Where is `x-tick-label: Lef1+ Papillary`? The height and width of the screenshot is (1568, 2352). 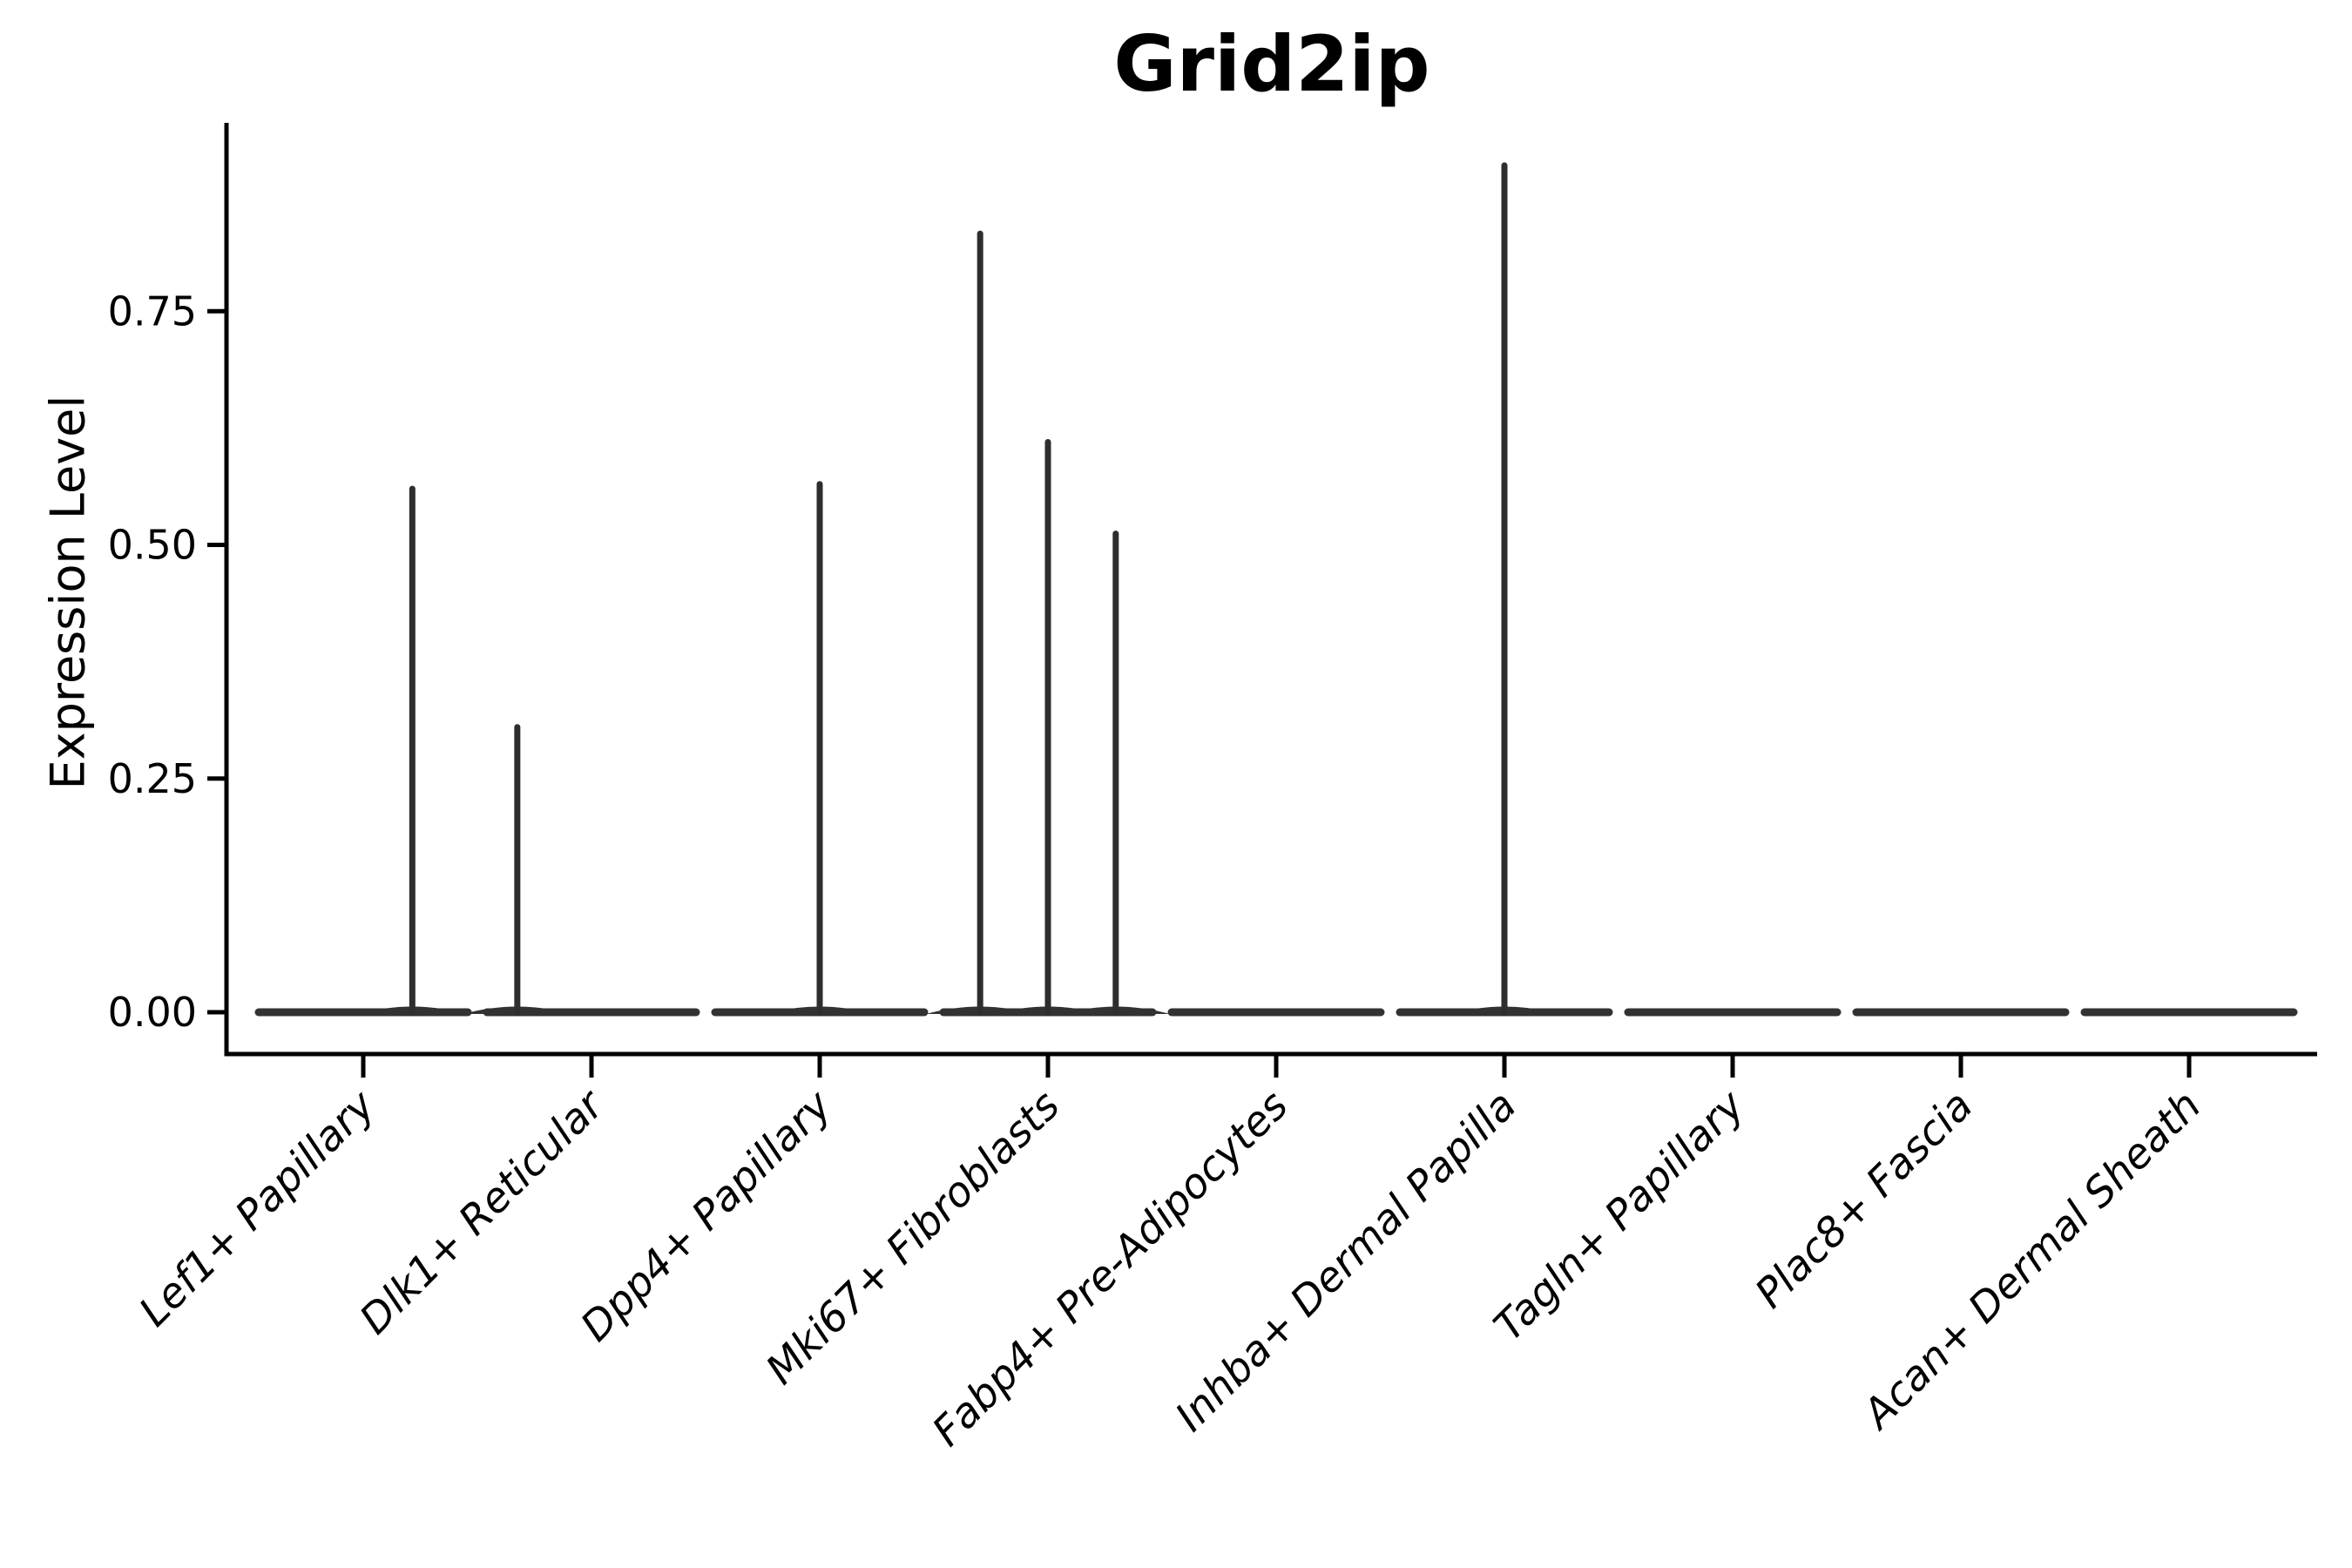
x-tick-label: Lef1+ Papillary is located at coordinates (257, 1208).